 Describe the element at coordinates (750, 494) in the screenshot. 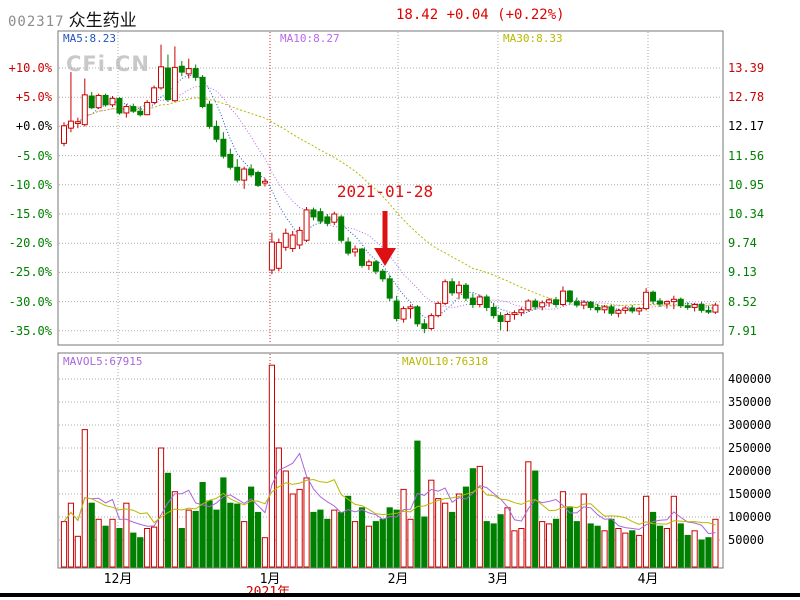

I see `volume-axis-label: 150000` at that location.